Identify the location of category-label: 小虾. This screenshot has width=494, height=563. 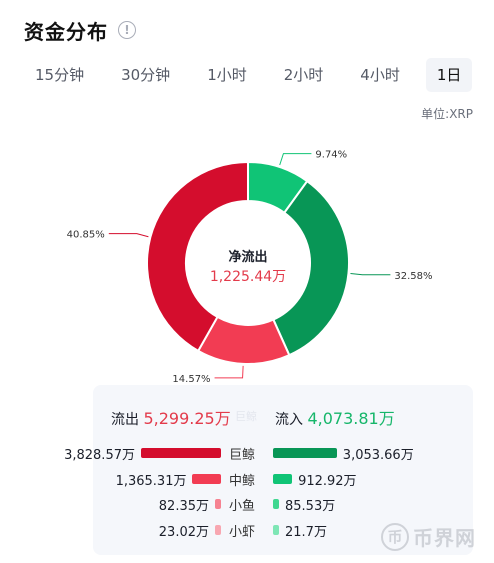
(241, 532).